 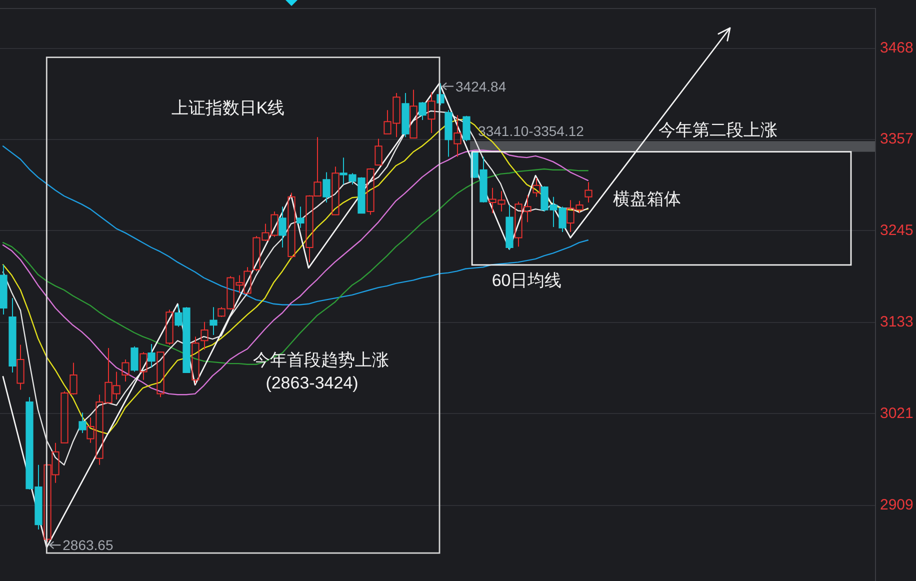 What do you see at coordinates (897, 413) in the screenshot?
I see `y-tick-label: 3021` at bounding box center [897, 413].